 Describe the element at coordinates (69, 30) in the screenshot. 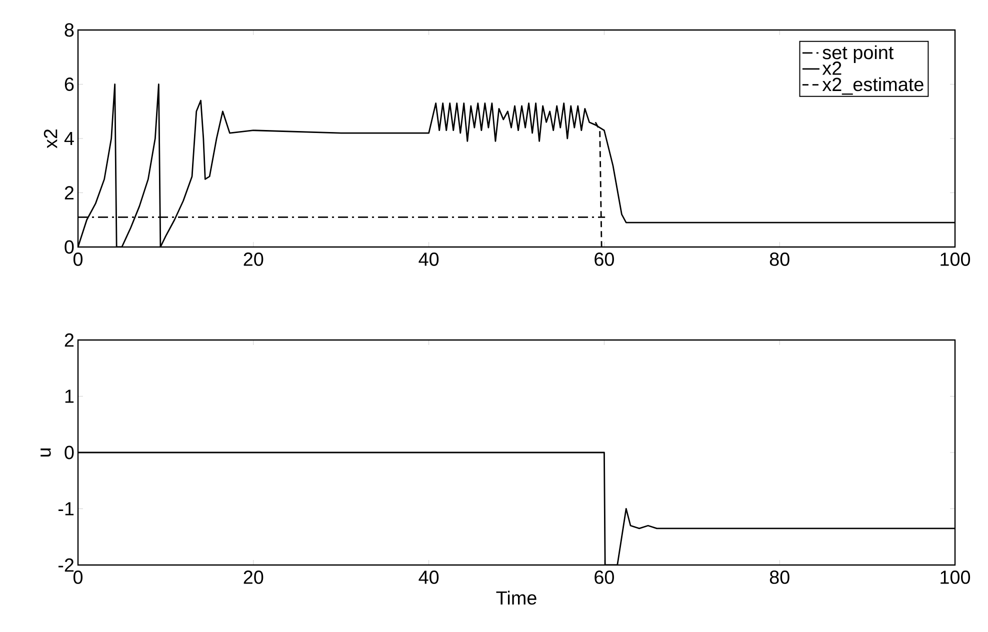

I see `y-tick-label: 8` at that location.